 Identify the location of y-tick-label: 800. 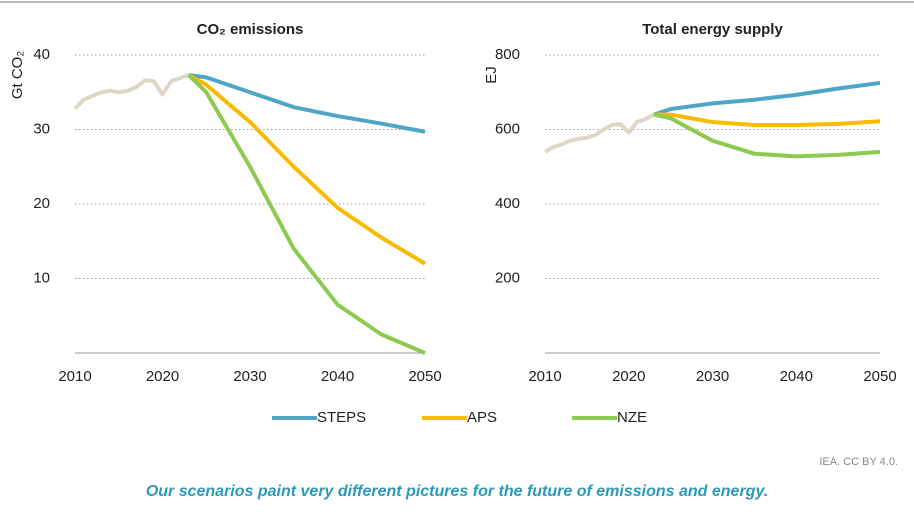
(507, 54).